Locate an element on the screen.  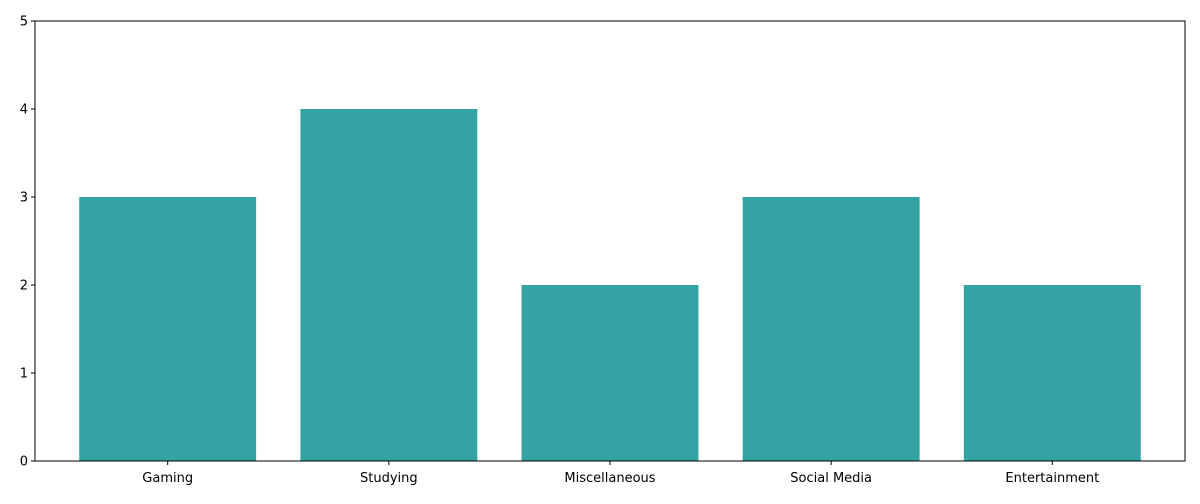
bar-social-media is located at coordinates (831, 329).